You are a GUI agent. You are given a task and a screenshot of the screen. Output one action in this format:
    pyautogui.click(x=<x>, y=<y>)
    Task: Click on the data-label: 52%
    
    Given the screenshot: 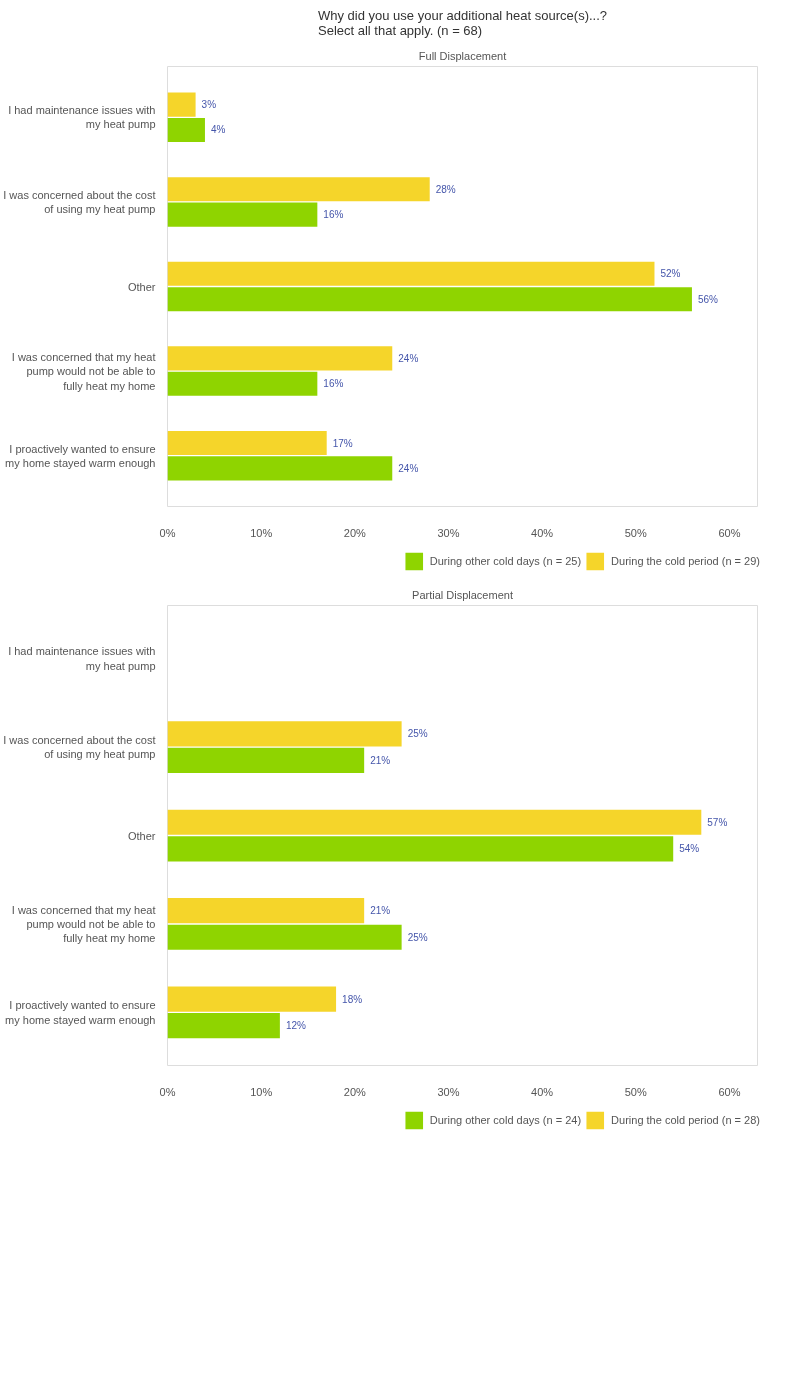 What is the action you would take?
    pyautogui.click(x=670, y=274)
    